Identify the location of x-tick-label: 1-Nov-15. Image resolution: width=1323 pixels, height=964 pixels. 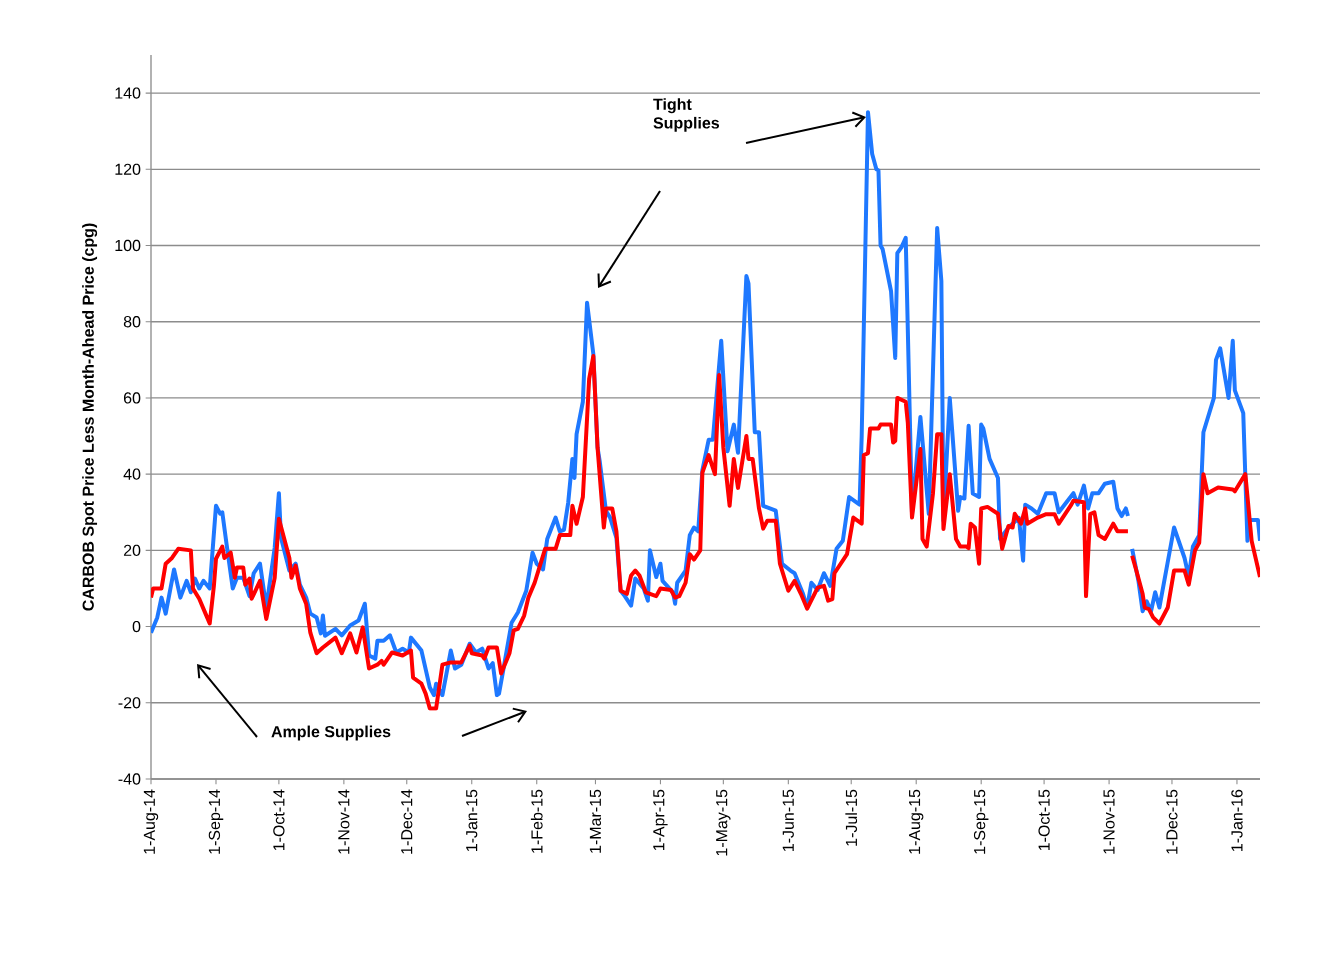
(1109, 821).